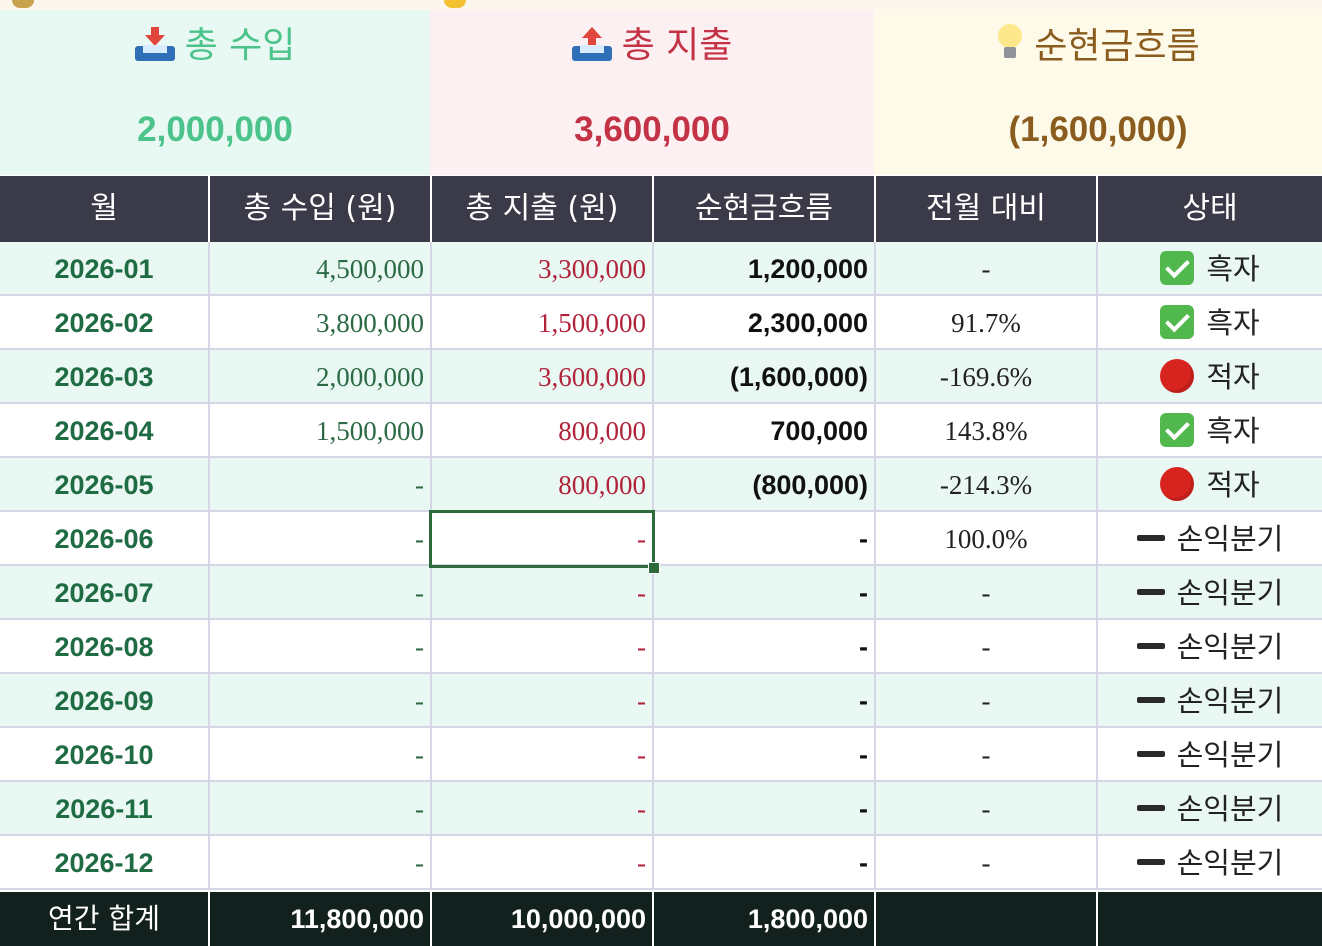 This screenshot has width=1322, height=946. Describe the element at coordinates (321, 209) in the screenshot. I see `column-header-income: 총 수입 (원)` at that location.